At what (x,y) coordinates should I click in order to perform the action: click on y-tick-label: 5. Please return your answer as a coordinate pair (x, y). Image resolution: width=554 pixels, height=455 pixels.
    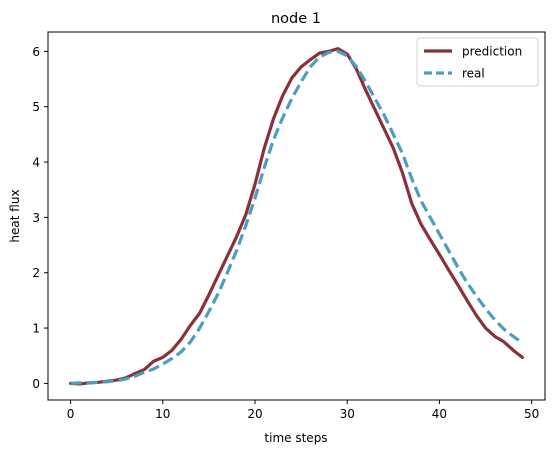
    Looking at the image, I should click on (36, 107).